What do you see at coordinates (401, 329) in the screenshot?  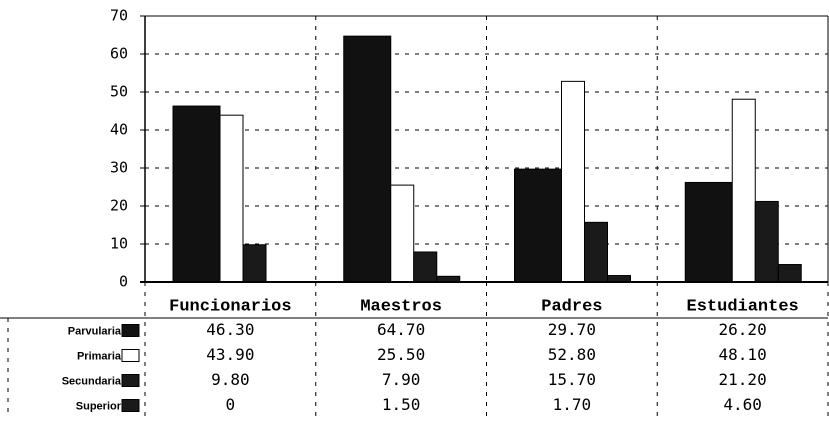 I see `data-label: 64.70` at bounding box center [401, 329].